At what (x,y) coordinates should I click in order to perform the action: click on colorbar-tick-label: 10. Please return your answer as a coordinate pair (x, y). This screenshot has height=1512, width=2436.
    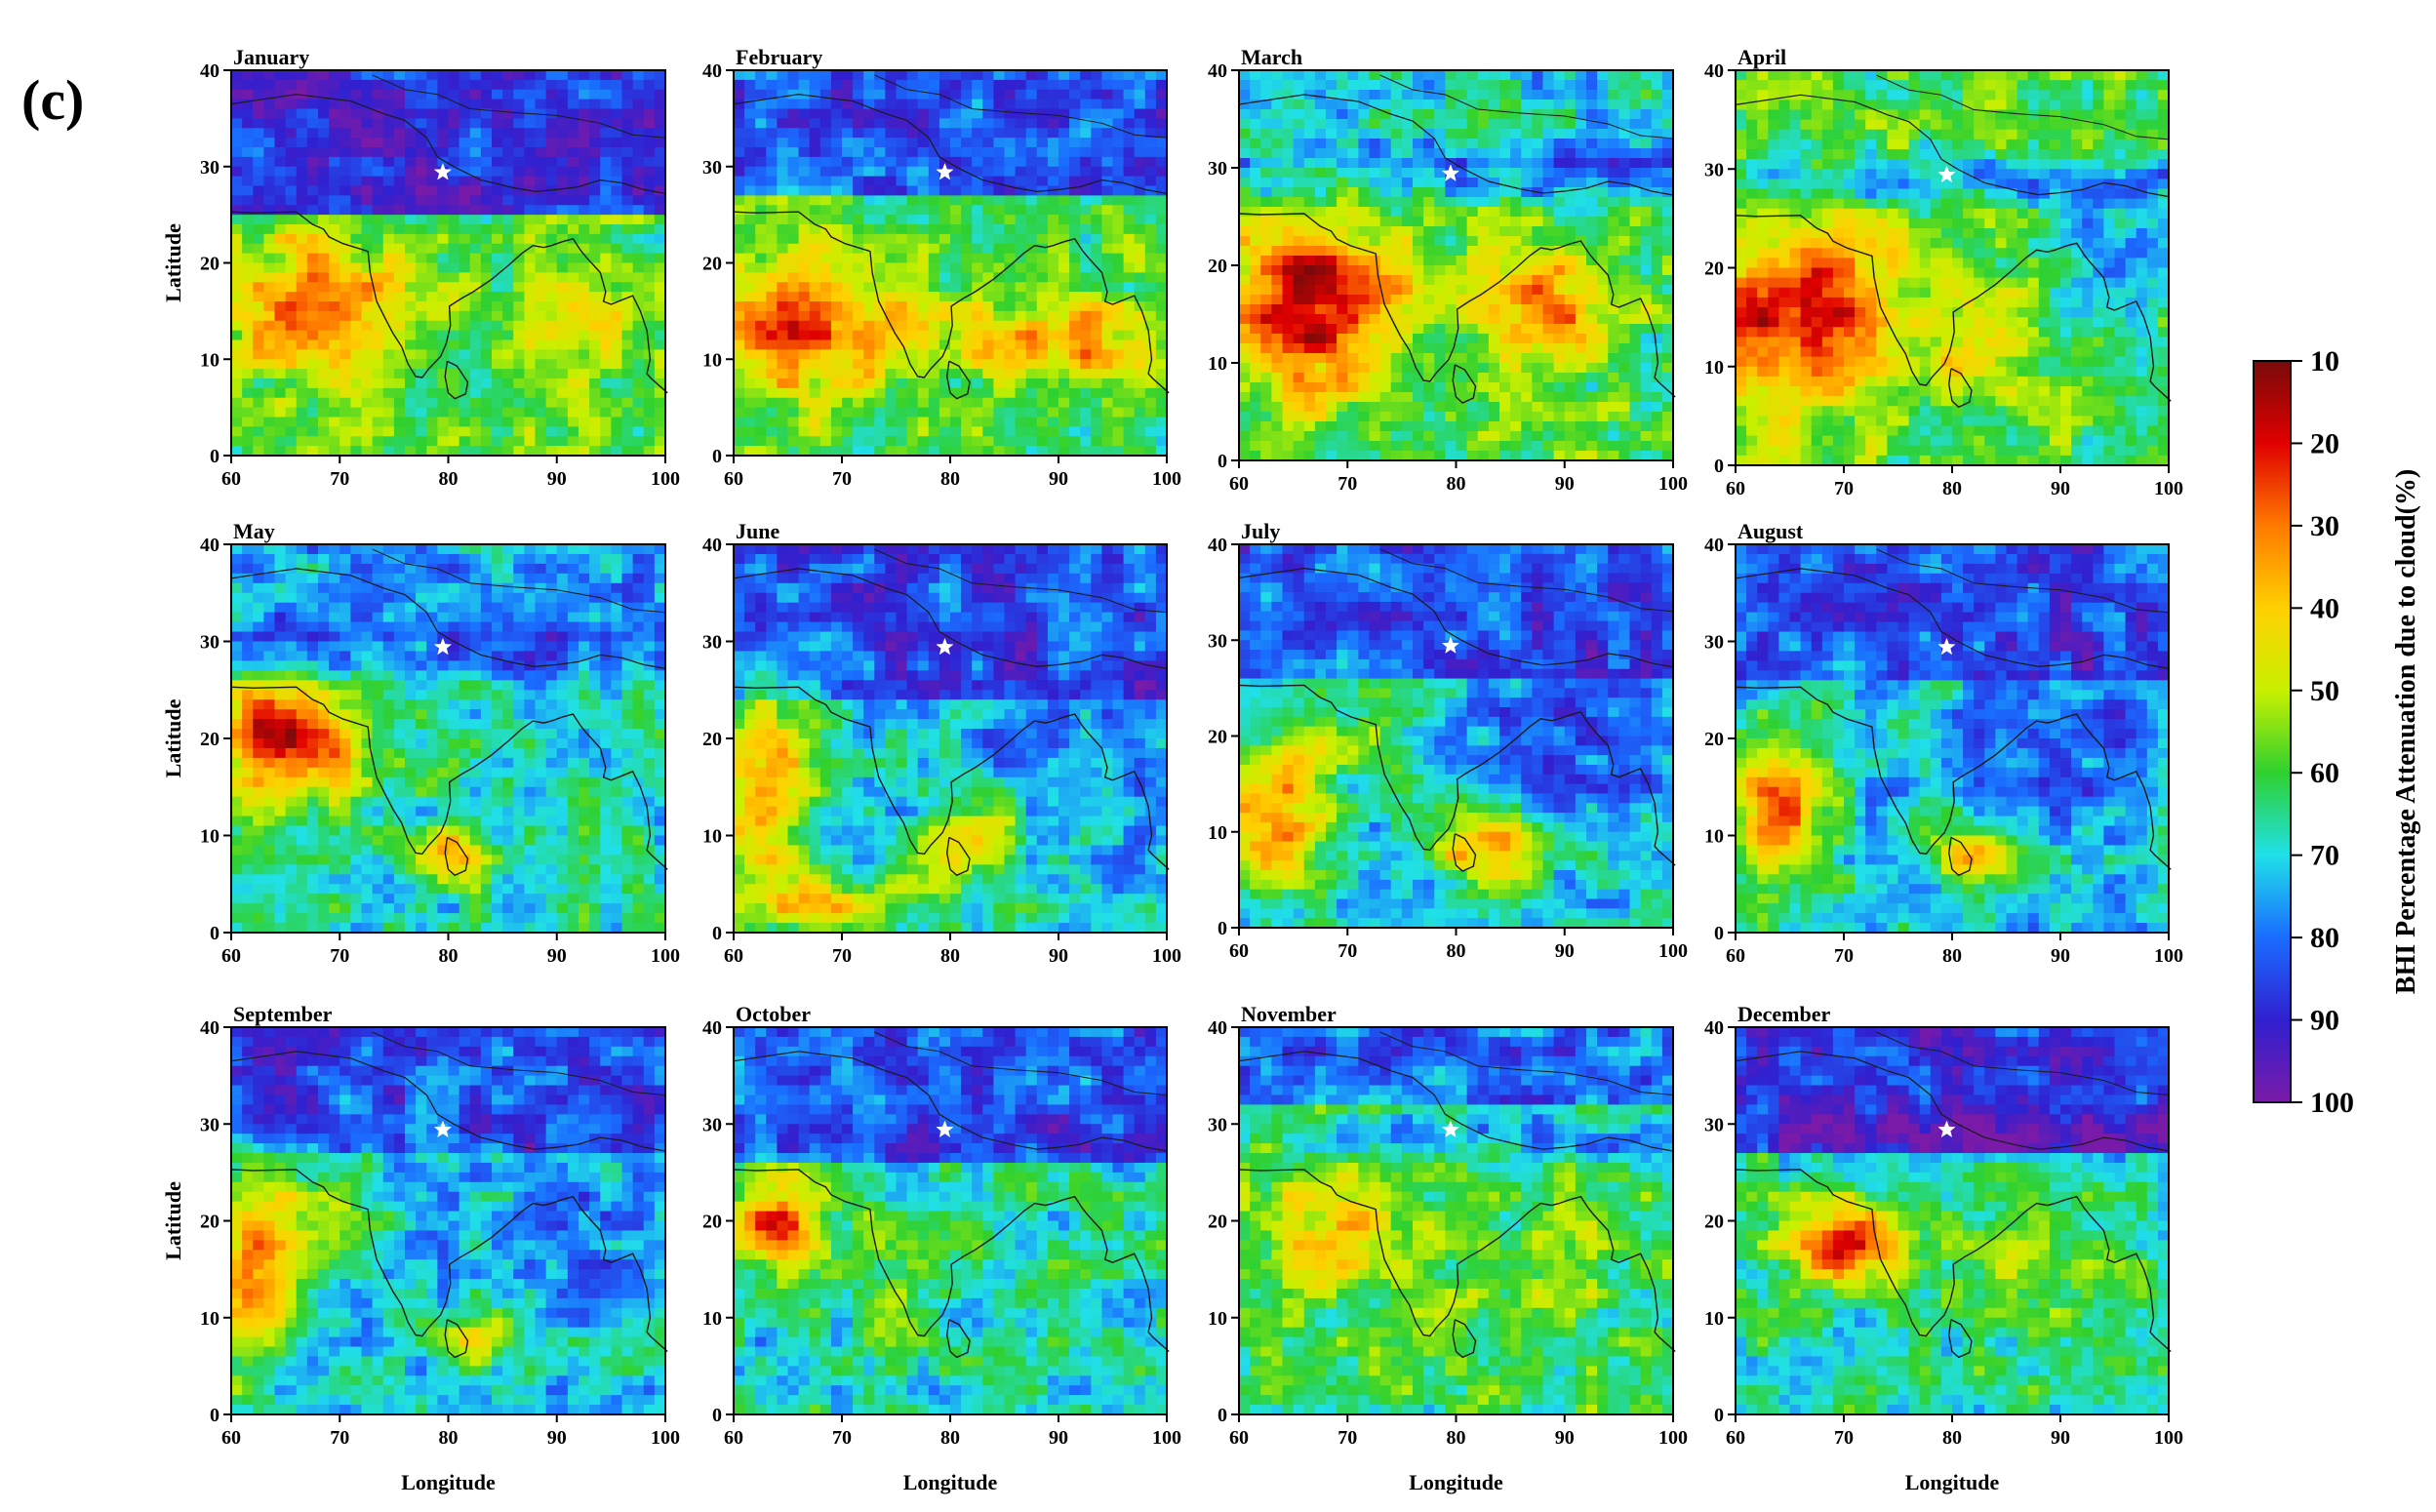
    Looking at the image, I should click on (2324, 361).